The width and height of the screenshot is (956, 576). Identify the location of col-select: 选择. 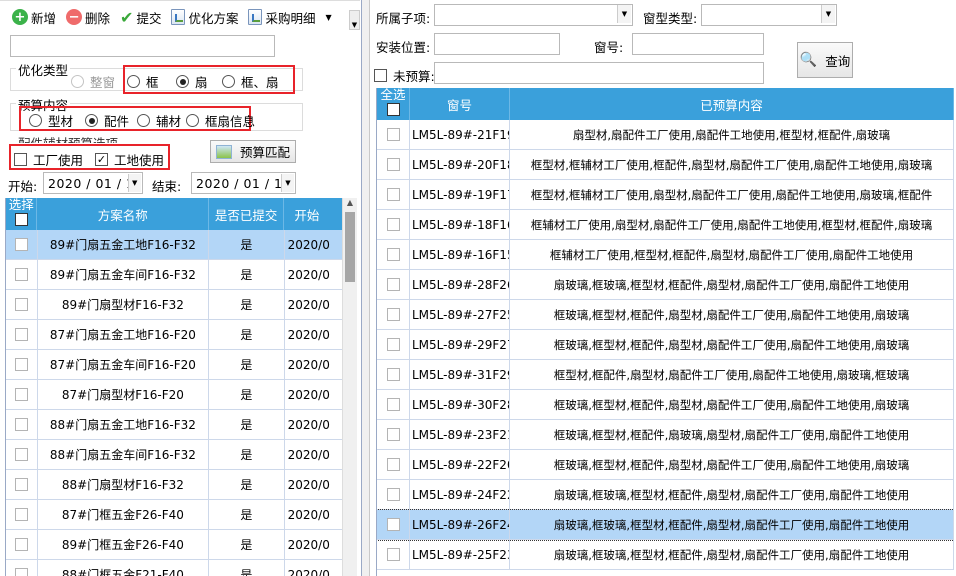
(22, 214).